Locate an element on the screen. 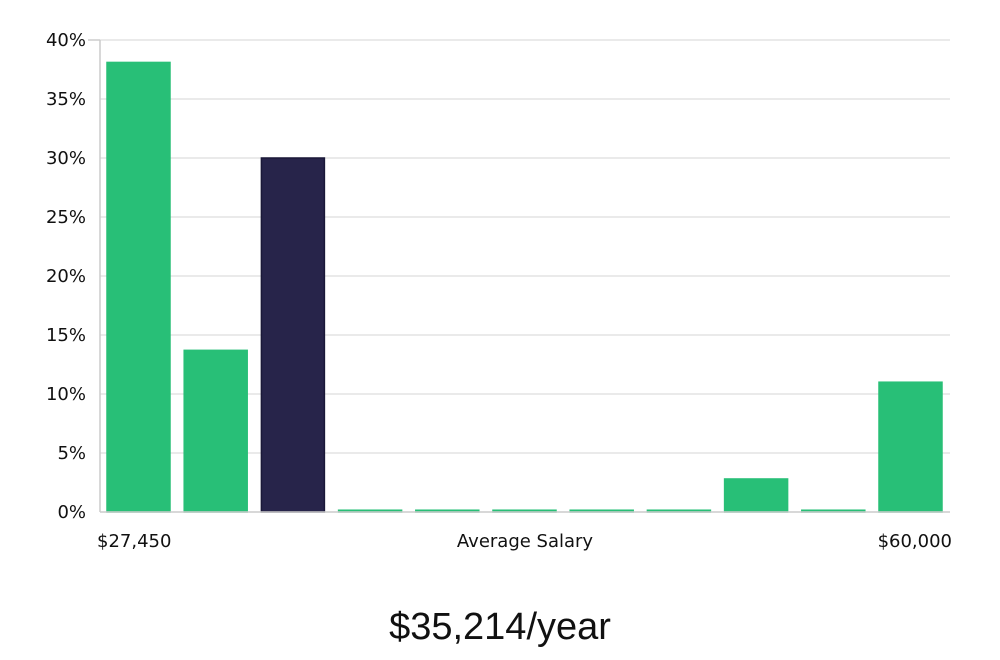  x-min-label: $27,450 is located at coordinates (134, 541).